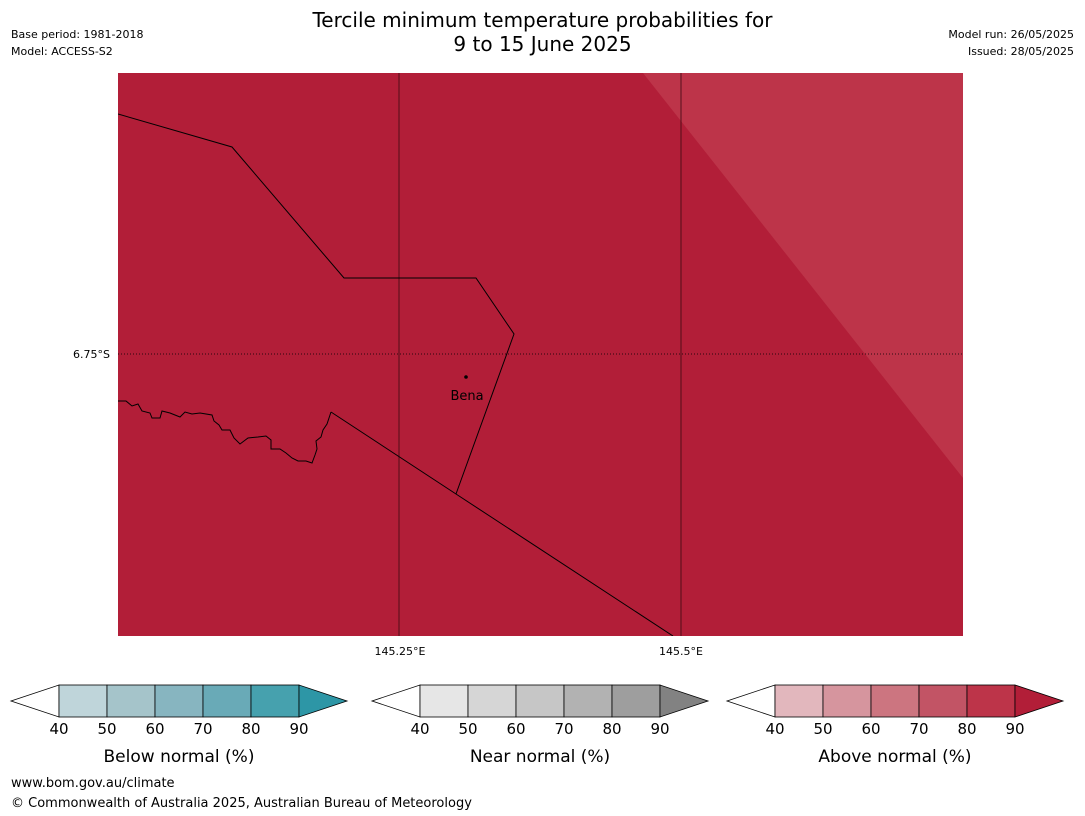 This screenshot has width=1085, height=816. What do you see at coordinates (1020, 51) in the screenshot?
I see `issued-date: Issued: 28/05/2025` at bounding box center [1020, 51].